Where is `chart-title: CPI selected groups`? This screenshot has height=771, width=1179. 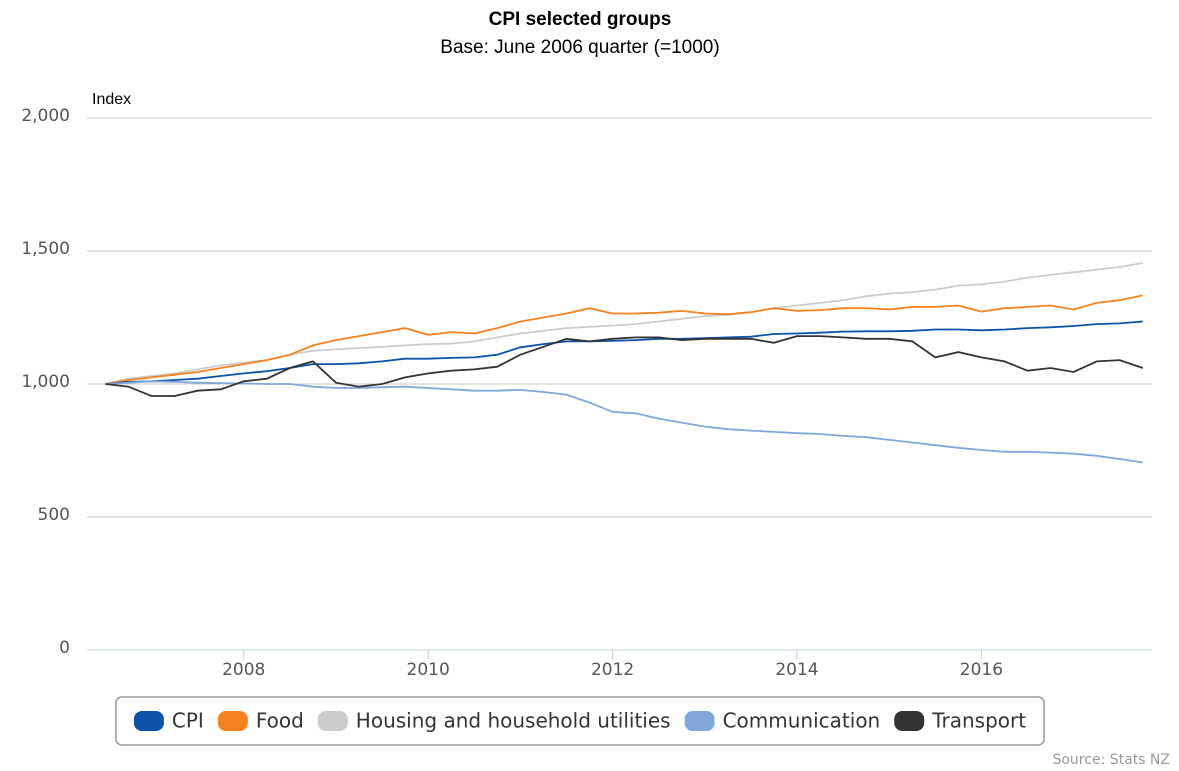
chart-title: CPI selected groups is located at coordinates (580, 19).